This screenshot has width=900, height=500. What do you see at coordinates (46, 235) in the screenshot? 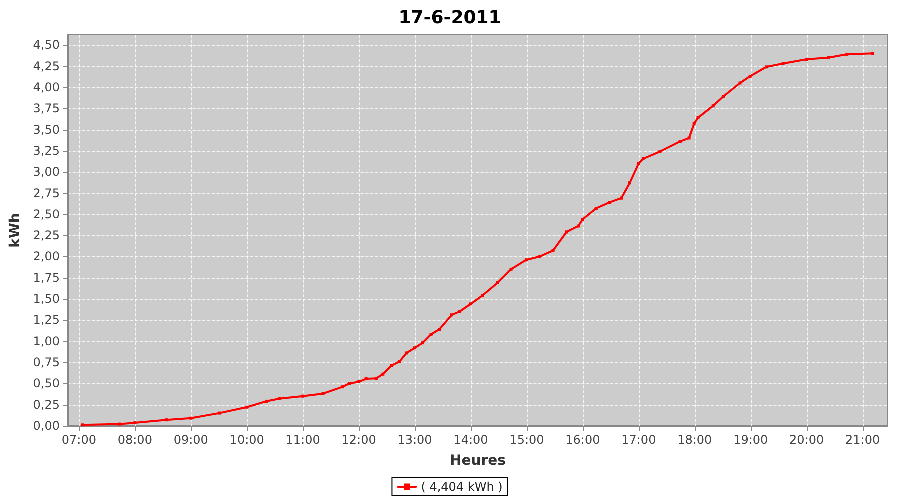
I see `y-tick-label: 2,25` at bounding box center [46, 235].